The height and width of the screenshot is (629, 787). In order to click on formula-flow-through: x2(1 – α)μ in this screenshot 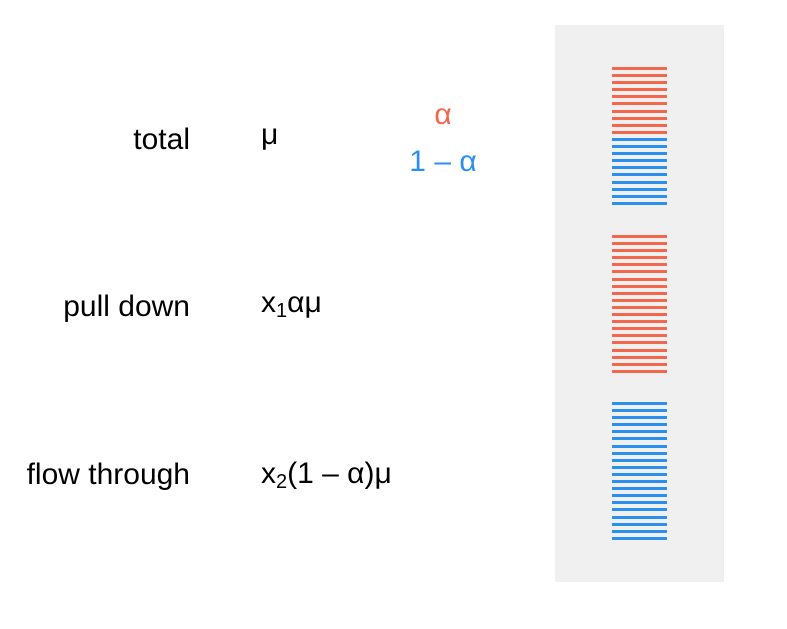, I will do `click(326, 475)`.